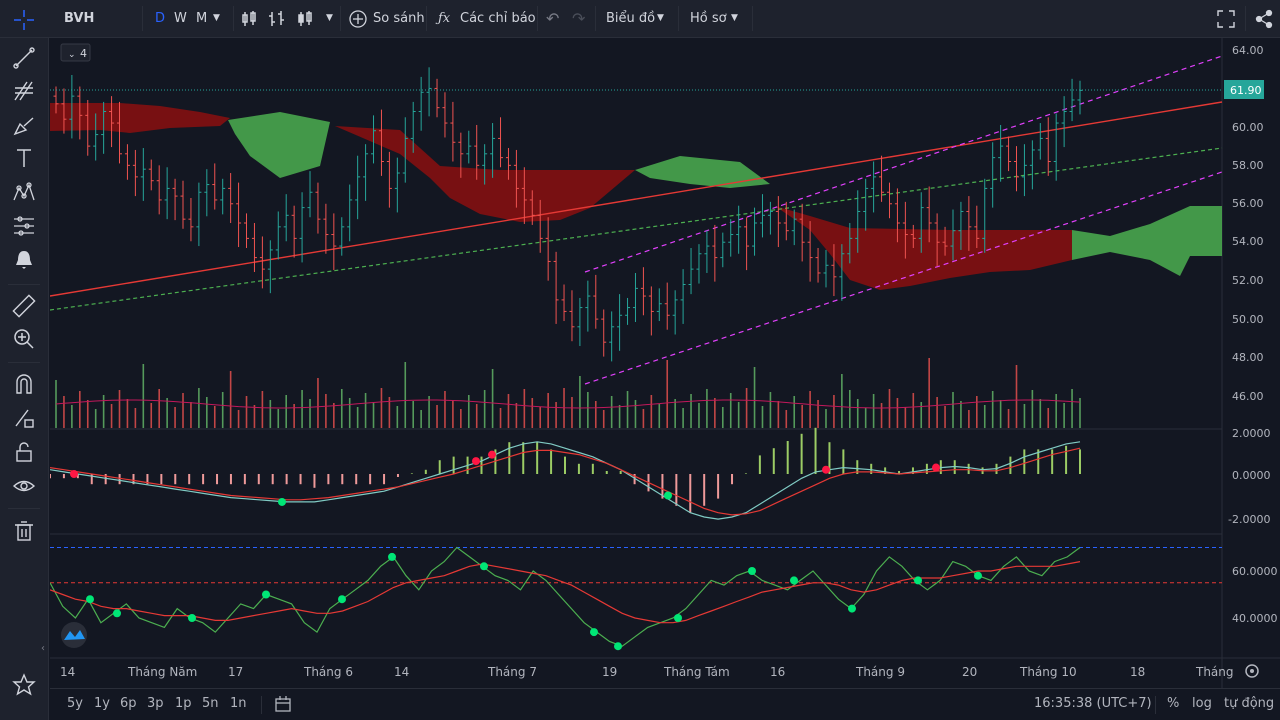 This screenshot has height=720, width=1280. I want to click on prediction-icon, so click(24, 226).